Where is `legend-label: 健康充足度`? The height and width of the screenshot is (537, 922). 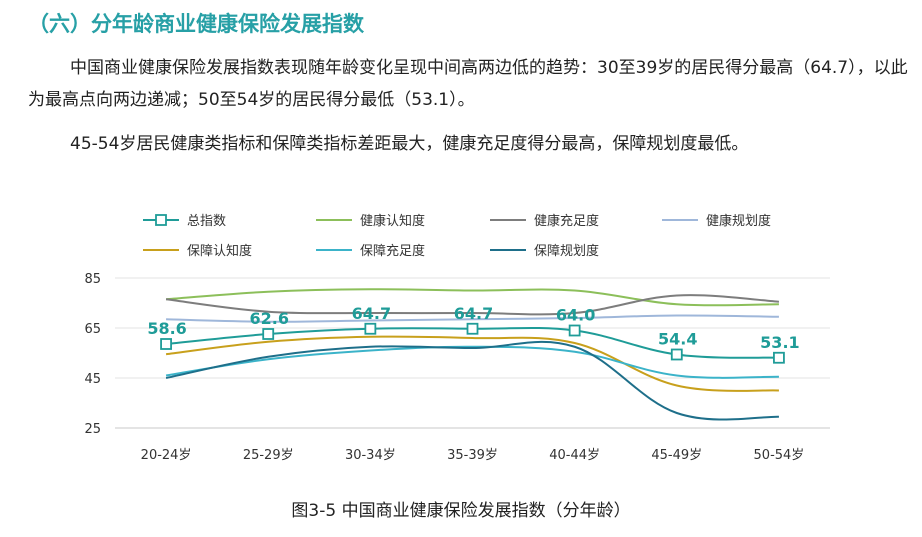
legend-label: 健康充足度 is located at coordinates (566, 221).